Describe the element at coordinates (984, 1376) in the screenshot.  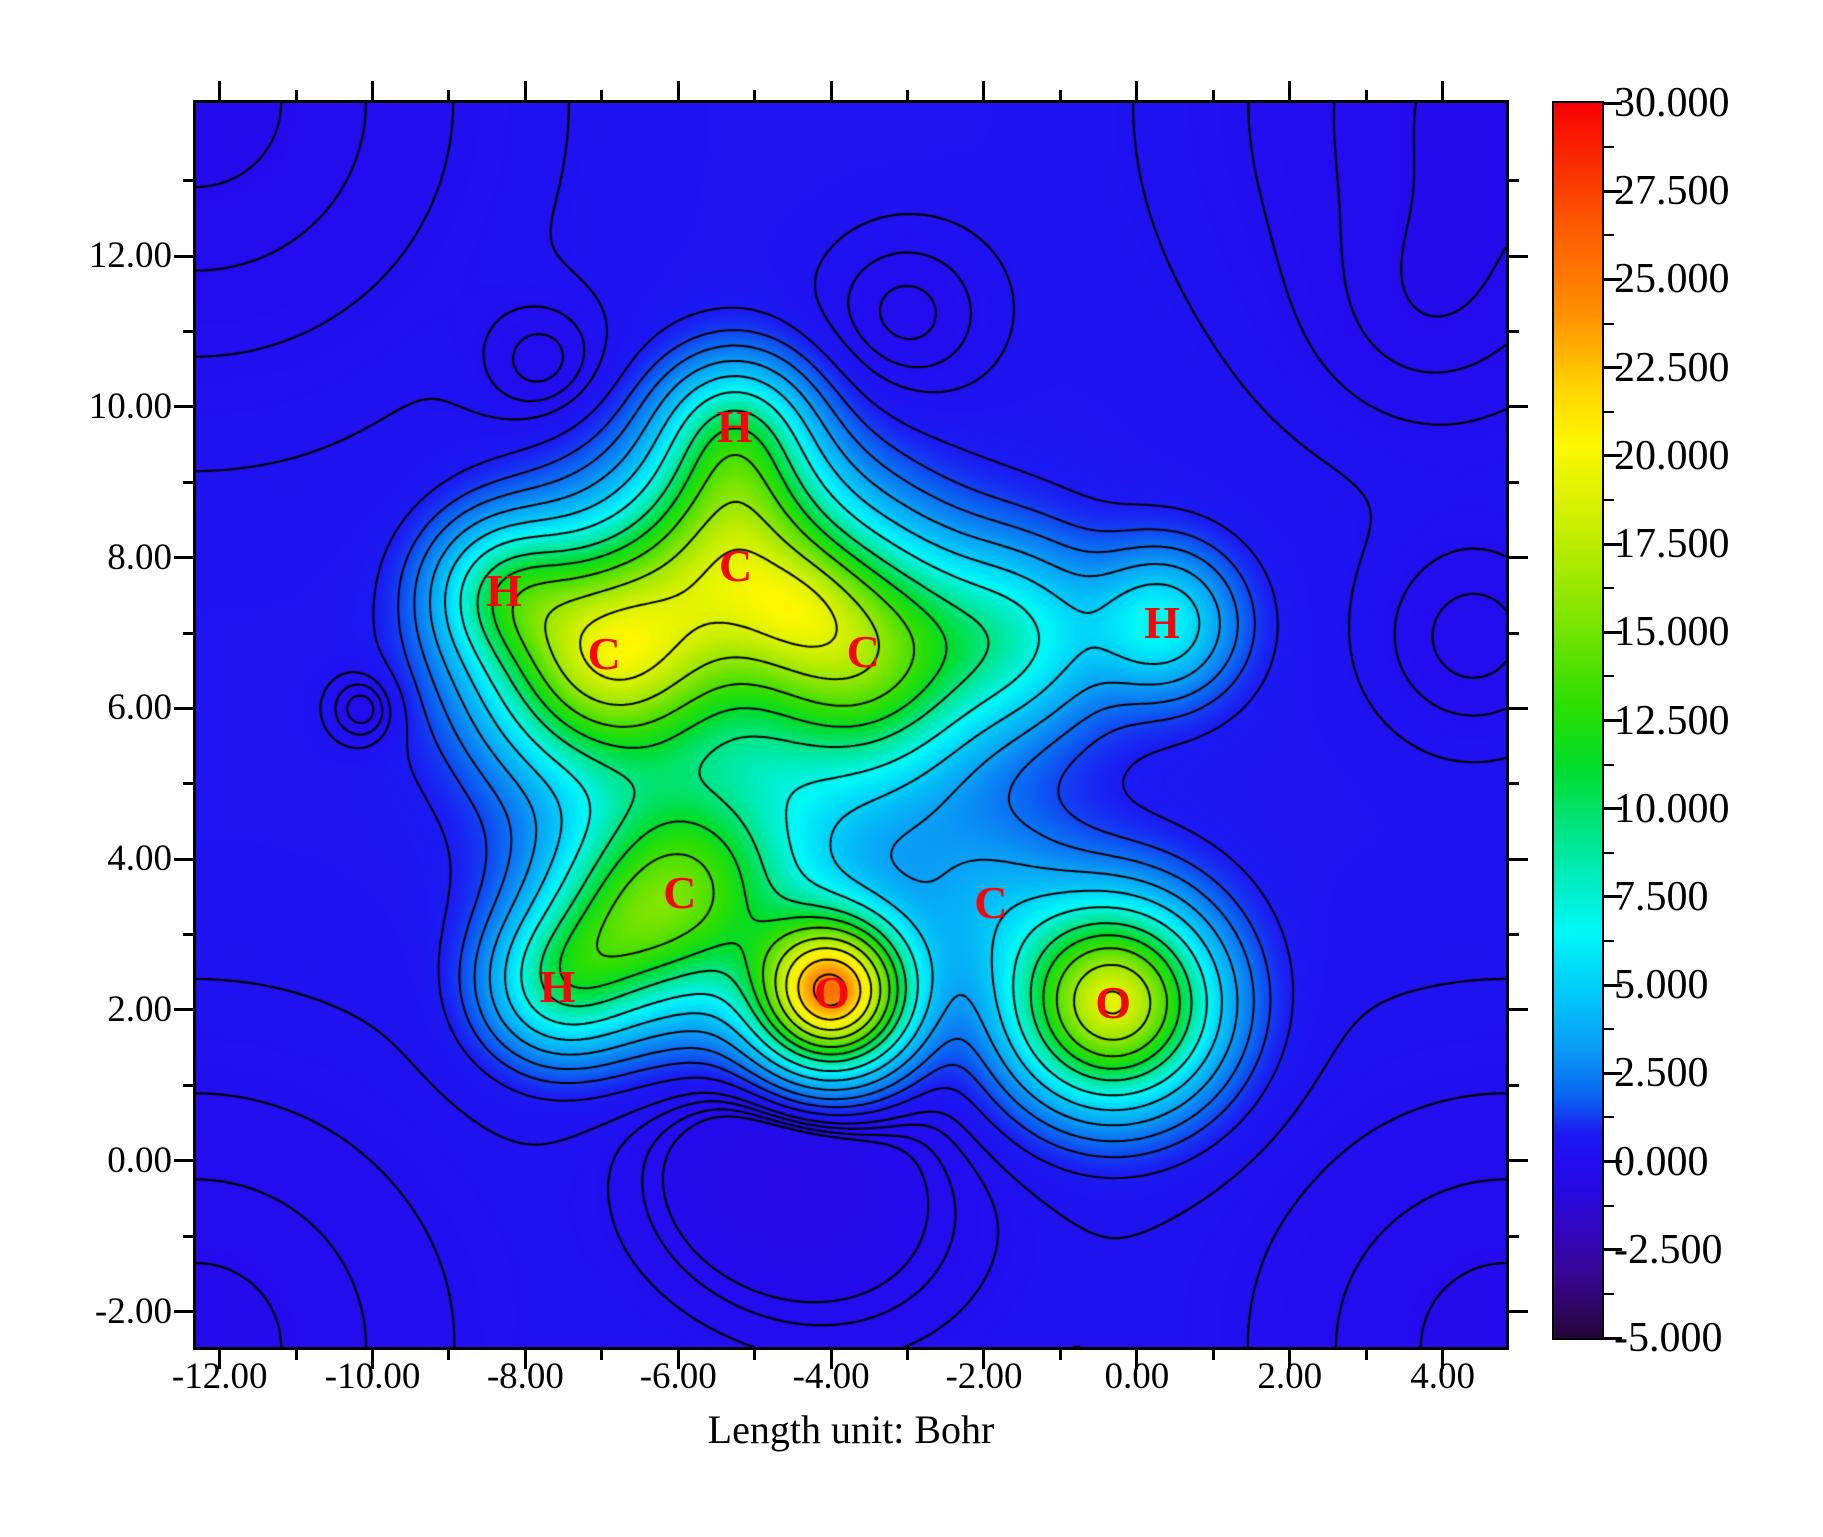
I see `x-tick-label: -2.00` at that location.